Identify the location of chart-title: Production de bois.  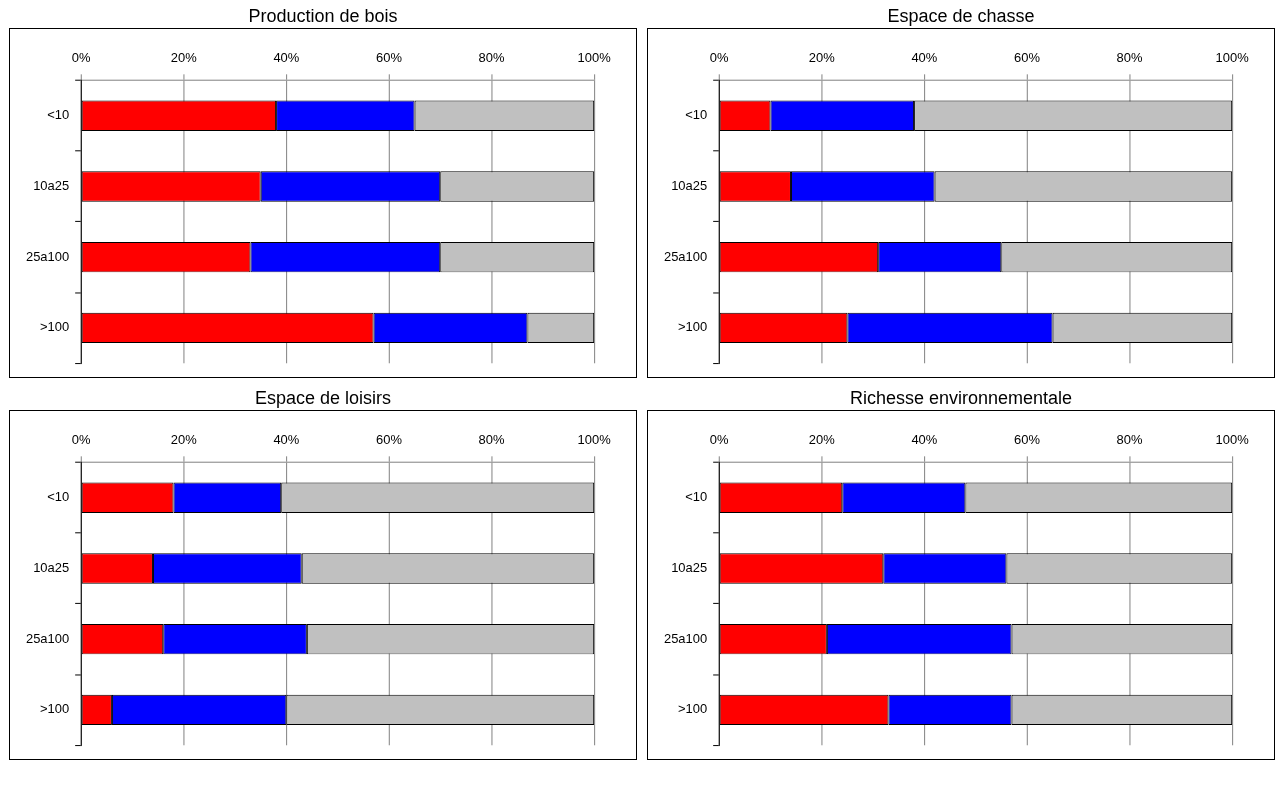
(323, 16).